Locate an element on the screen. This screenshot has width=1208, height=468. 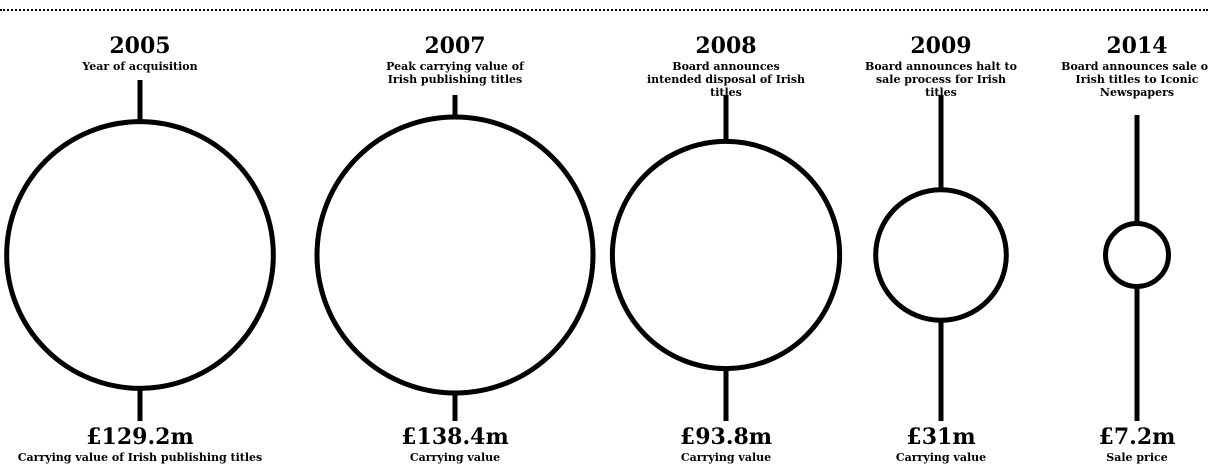
value-bubble-2009 is located at coordinates (941, 255).